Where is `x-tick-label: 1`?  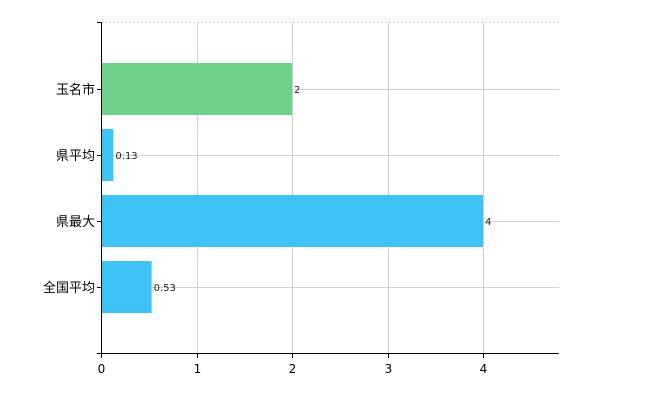 x-tick-label: 1 is located at coordinates (198, 369).